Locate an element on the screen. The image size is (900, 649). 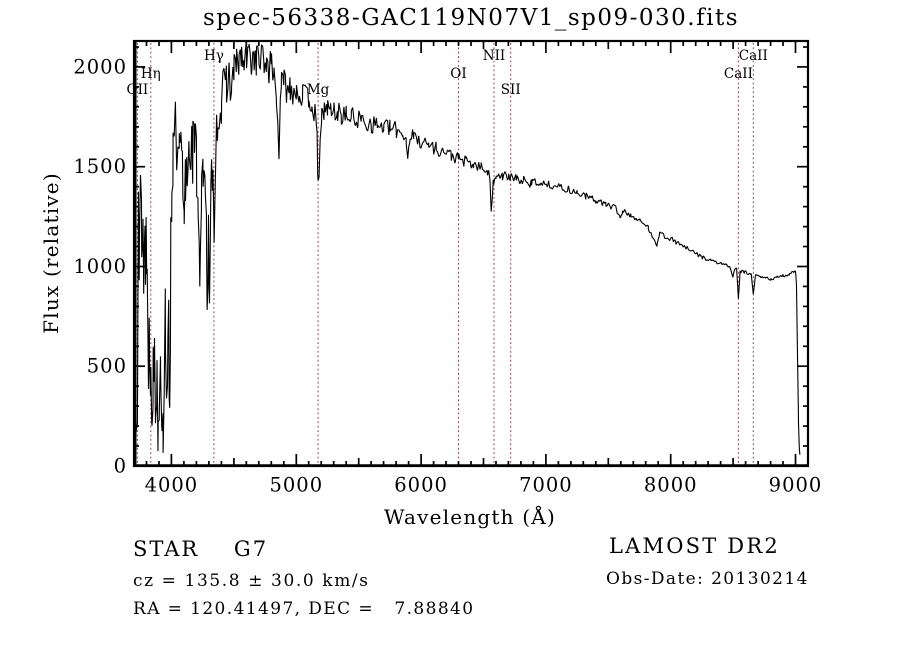
y-tick-label: 1500 is located at coordinates (100, 166).